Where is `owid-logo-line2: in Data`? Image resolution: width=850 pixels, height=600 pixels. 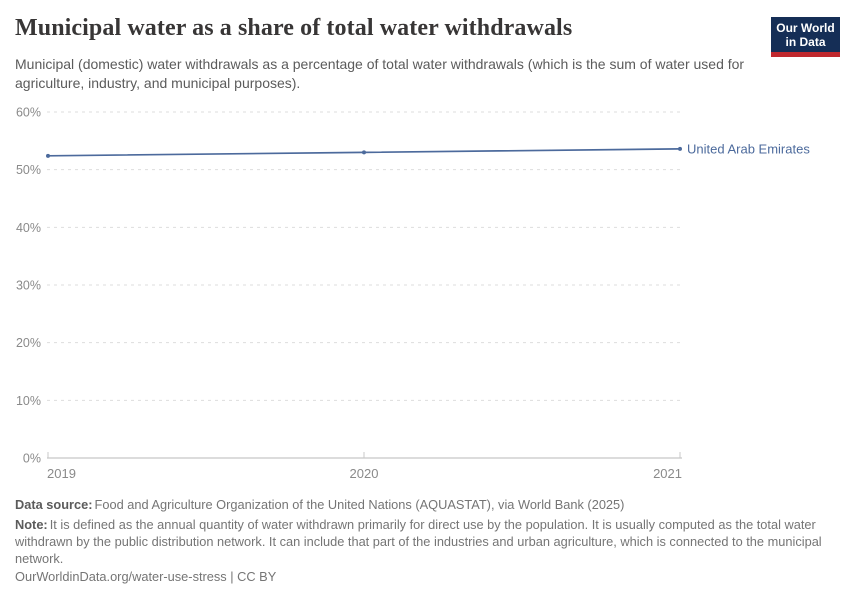 owid-logo-line2: in Data is located at coordinates (805, 42).